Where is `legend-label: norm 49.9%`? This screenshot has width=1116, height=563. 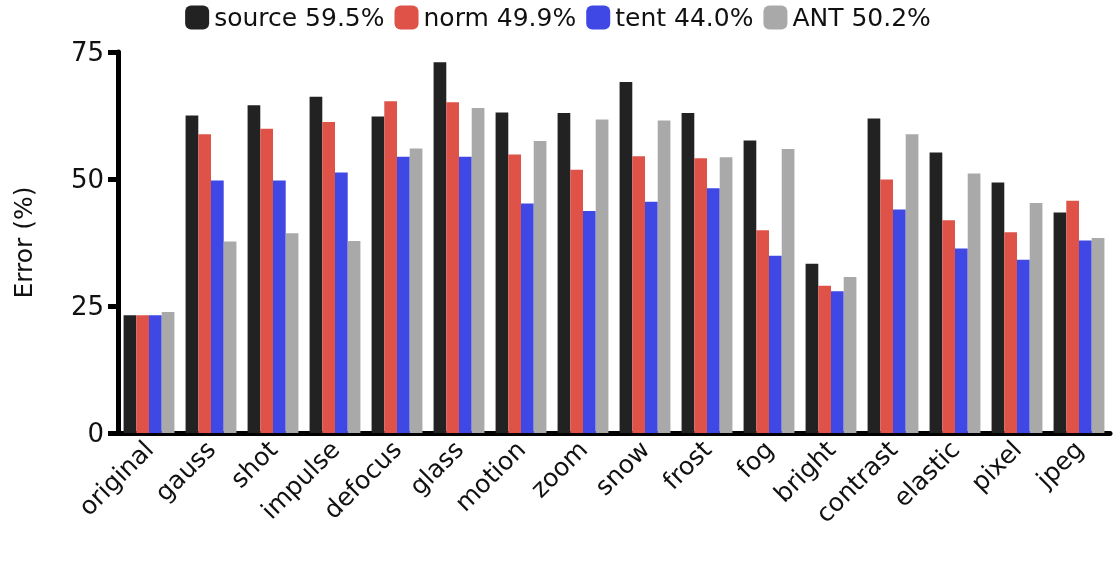 legend-label: norm 49.9% is located at coordinates (500, 17).